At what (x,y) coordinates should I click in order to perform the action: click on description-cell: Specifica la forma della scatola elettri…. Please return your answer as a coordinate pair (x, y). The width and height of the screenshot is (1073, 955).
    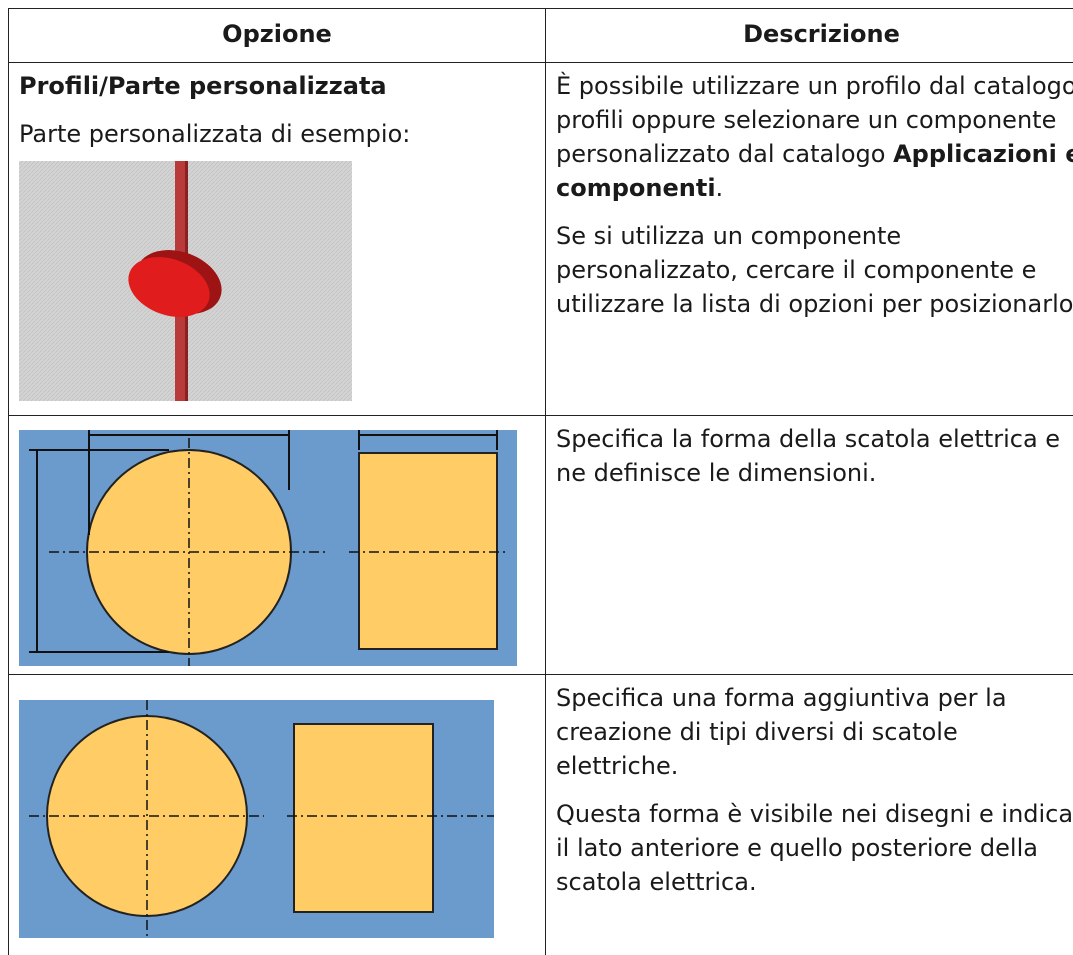
    Looking at the image, I should click on (809, 545).